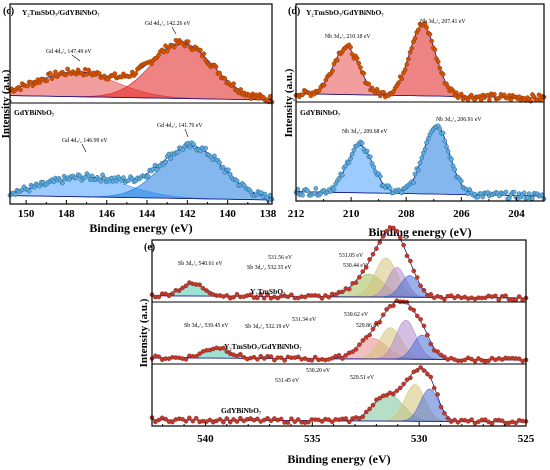  I want to click on x-tick-label: 138, so click(268, 214).